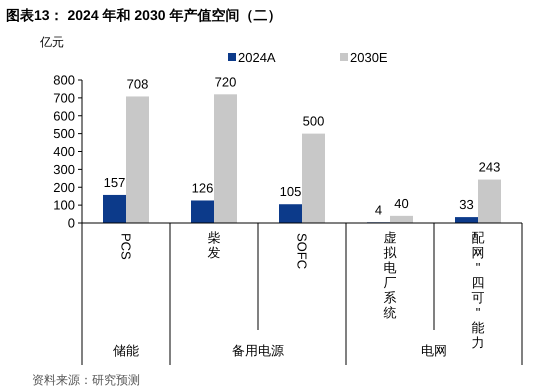 The width and height of the screenshot is (534, 392). What do you see at coordinates (391, 275) in the screenshot?
I see `x-tick-label: 虚拟电厂系统` at bounding box center [391, 275].